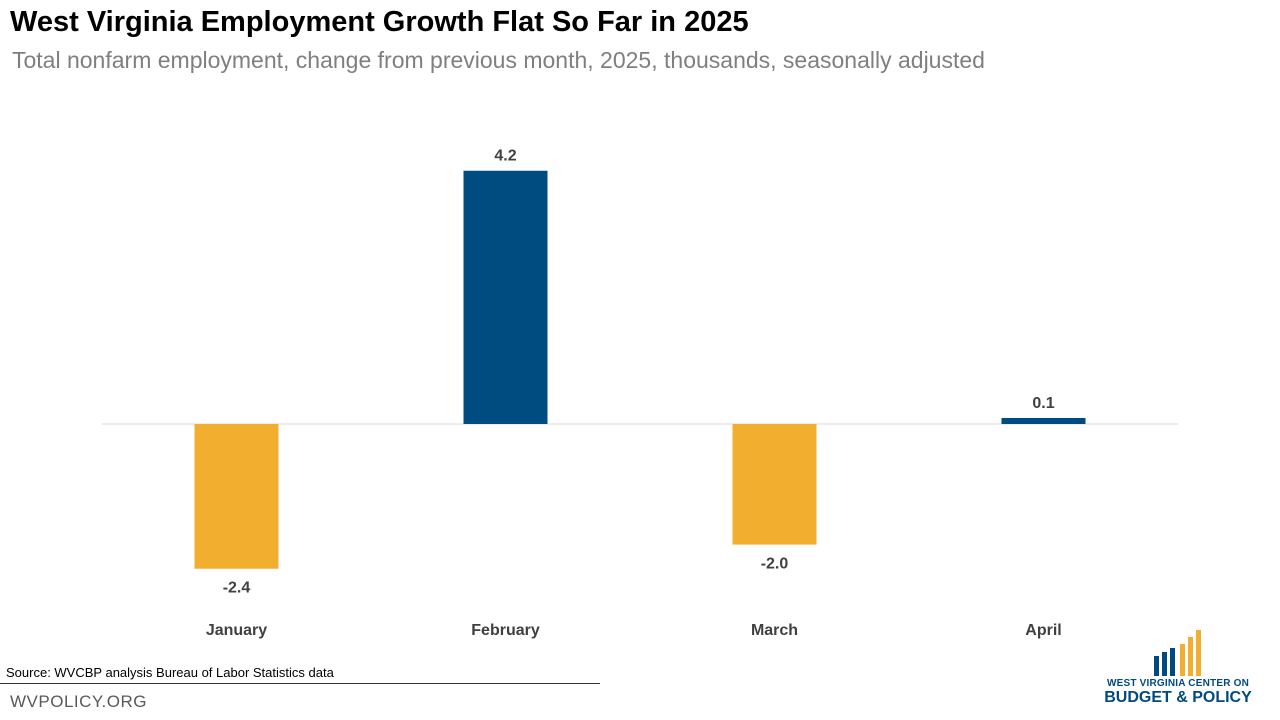  Describe the element at coordinates (774, 484) in the screenshot. I see `bar-march` at that location.